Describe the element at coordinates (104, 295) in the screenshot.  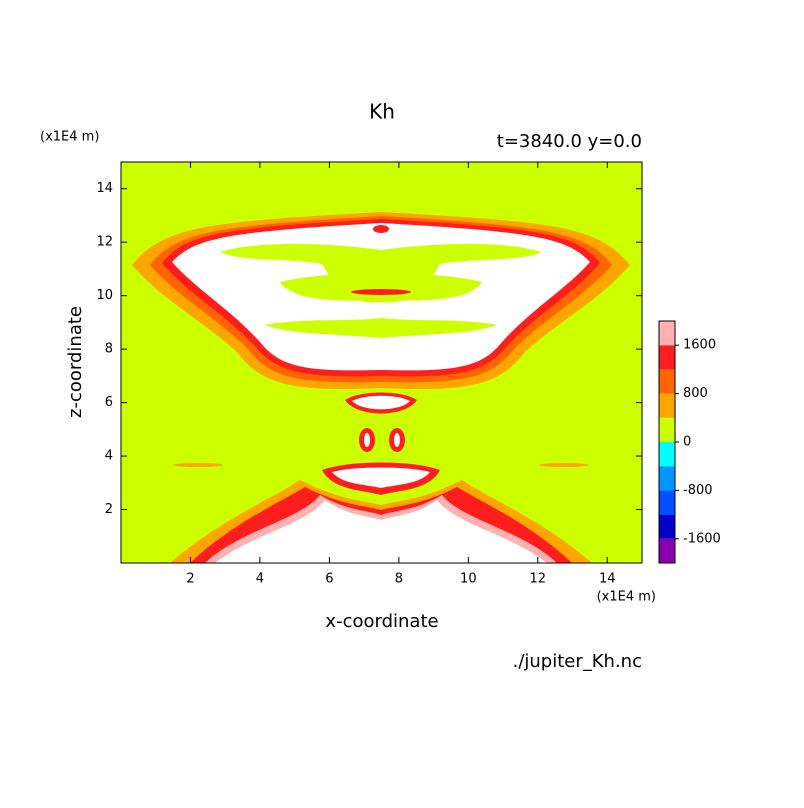
I see `y-tick-label: 10` at that location.